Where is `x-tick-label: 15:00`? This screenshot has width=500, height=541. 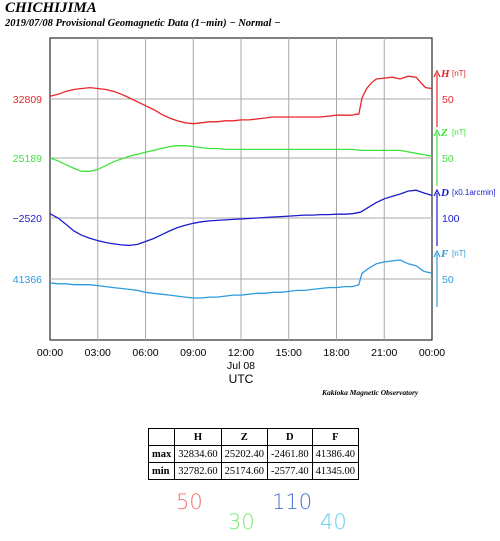
x-tick-label: 15:00 is located at coordinates (289, 353).